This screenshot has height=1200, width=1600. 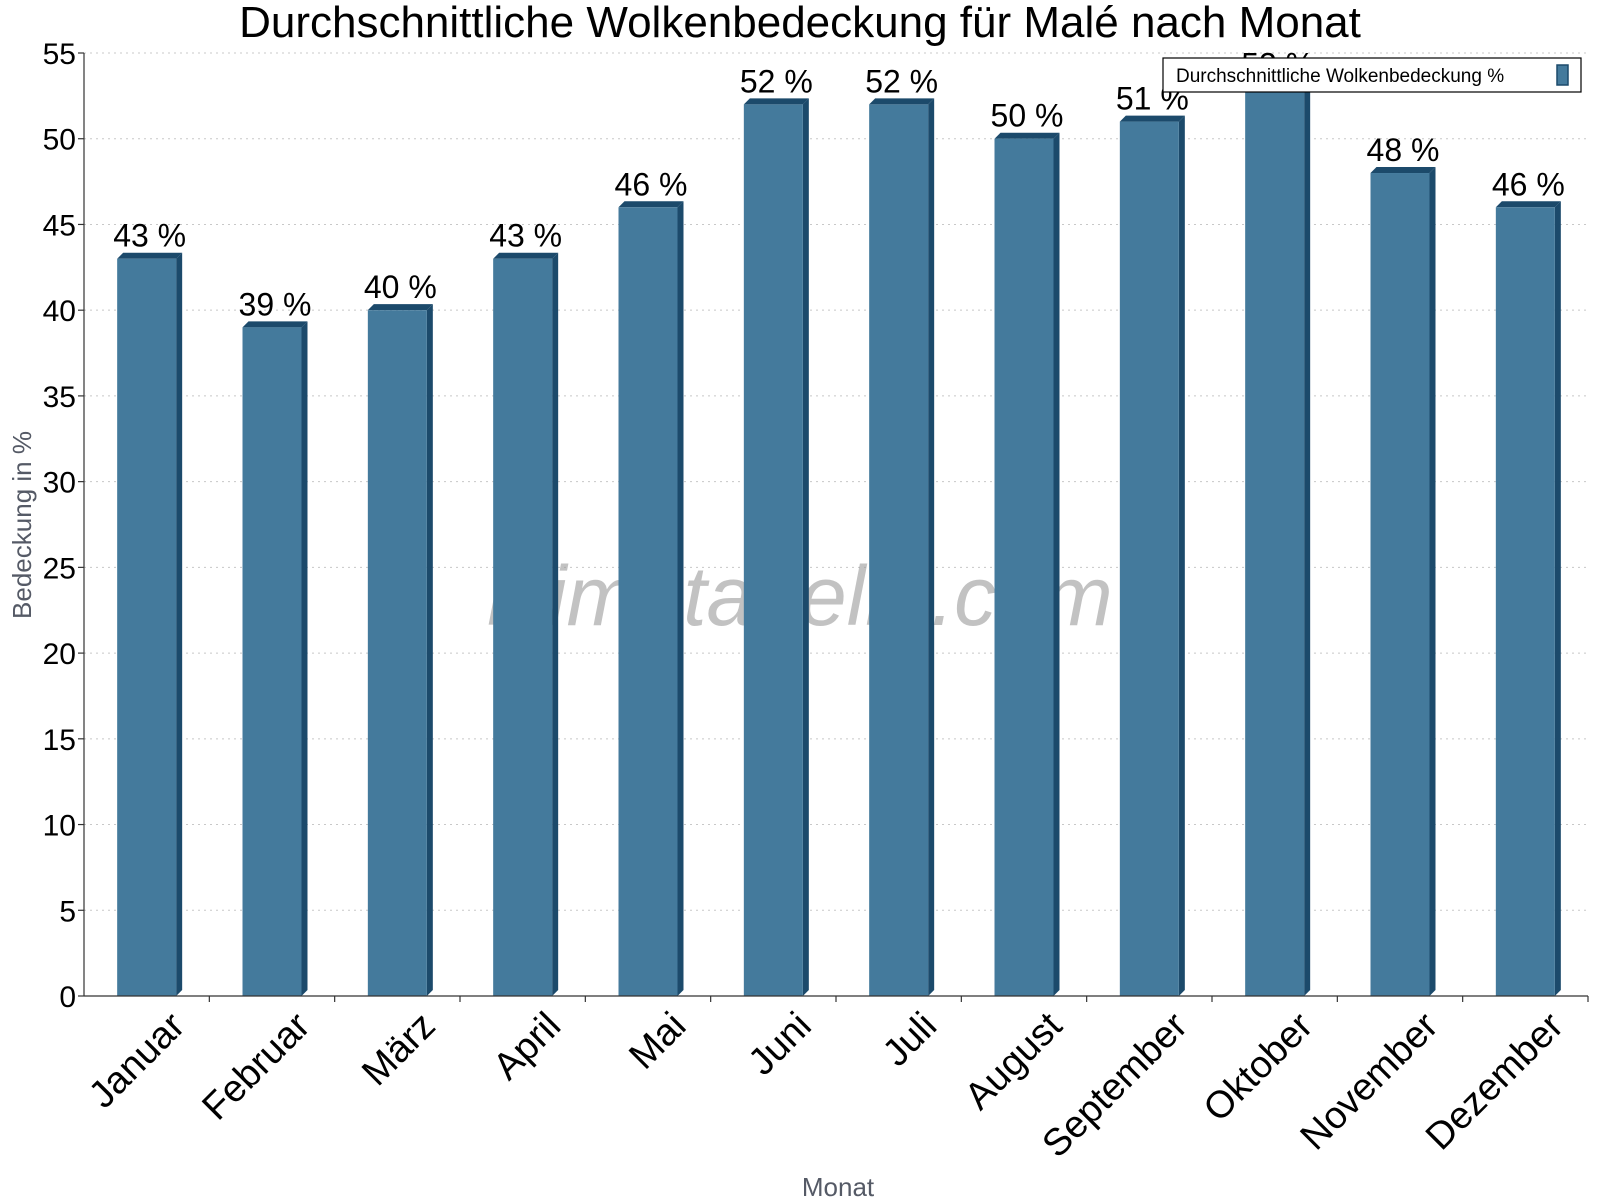 I want to click on data-label: 50 %, so click(x=1027, y=116).